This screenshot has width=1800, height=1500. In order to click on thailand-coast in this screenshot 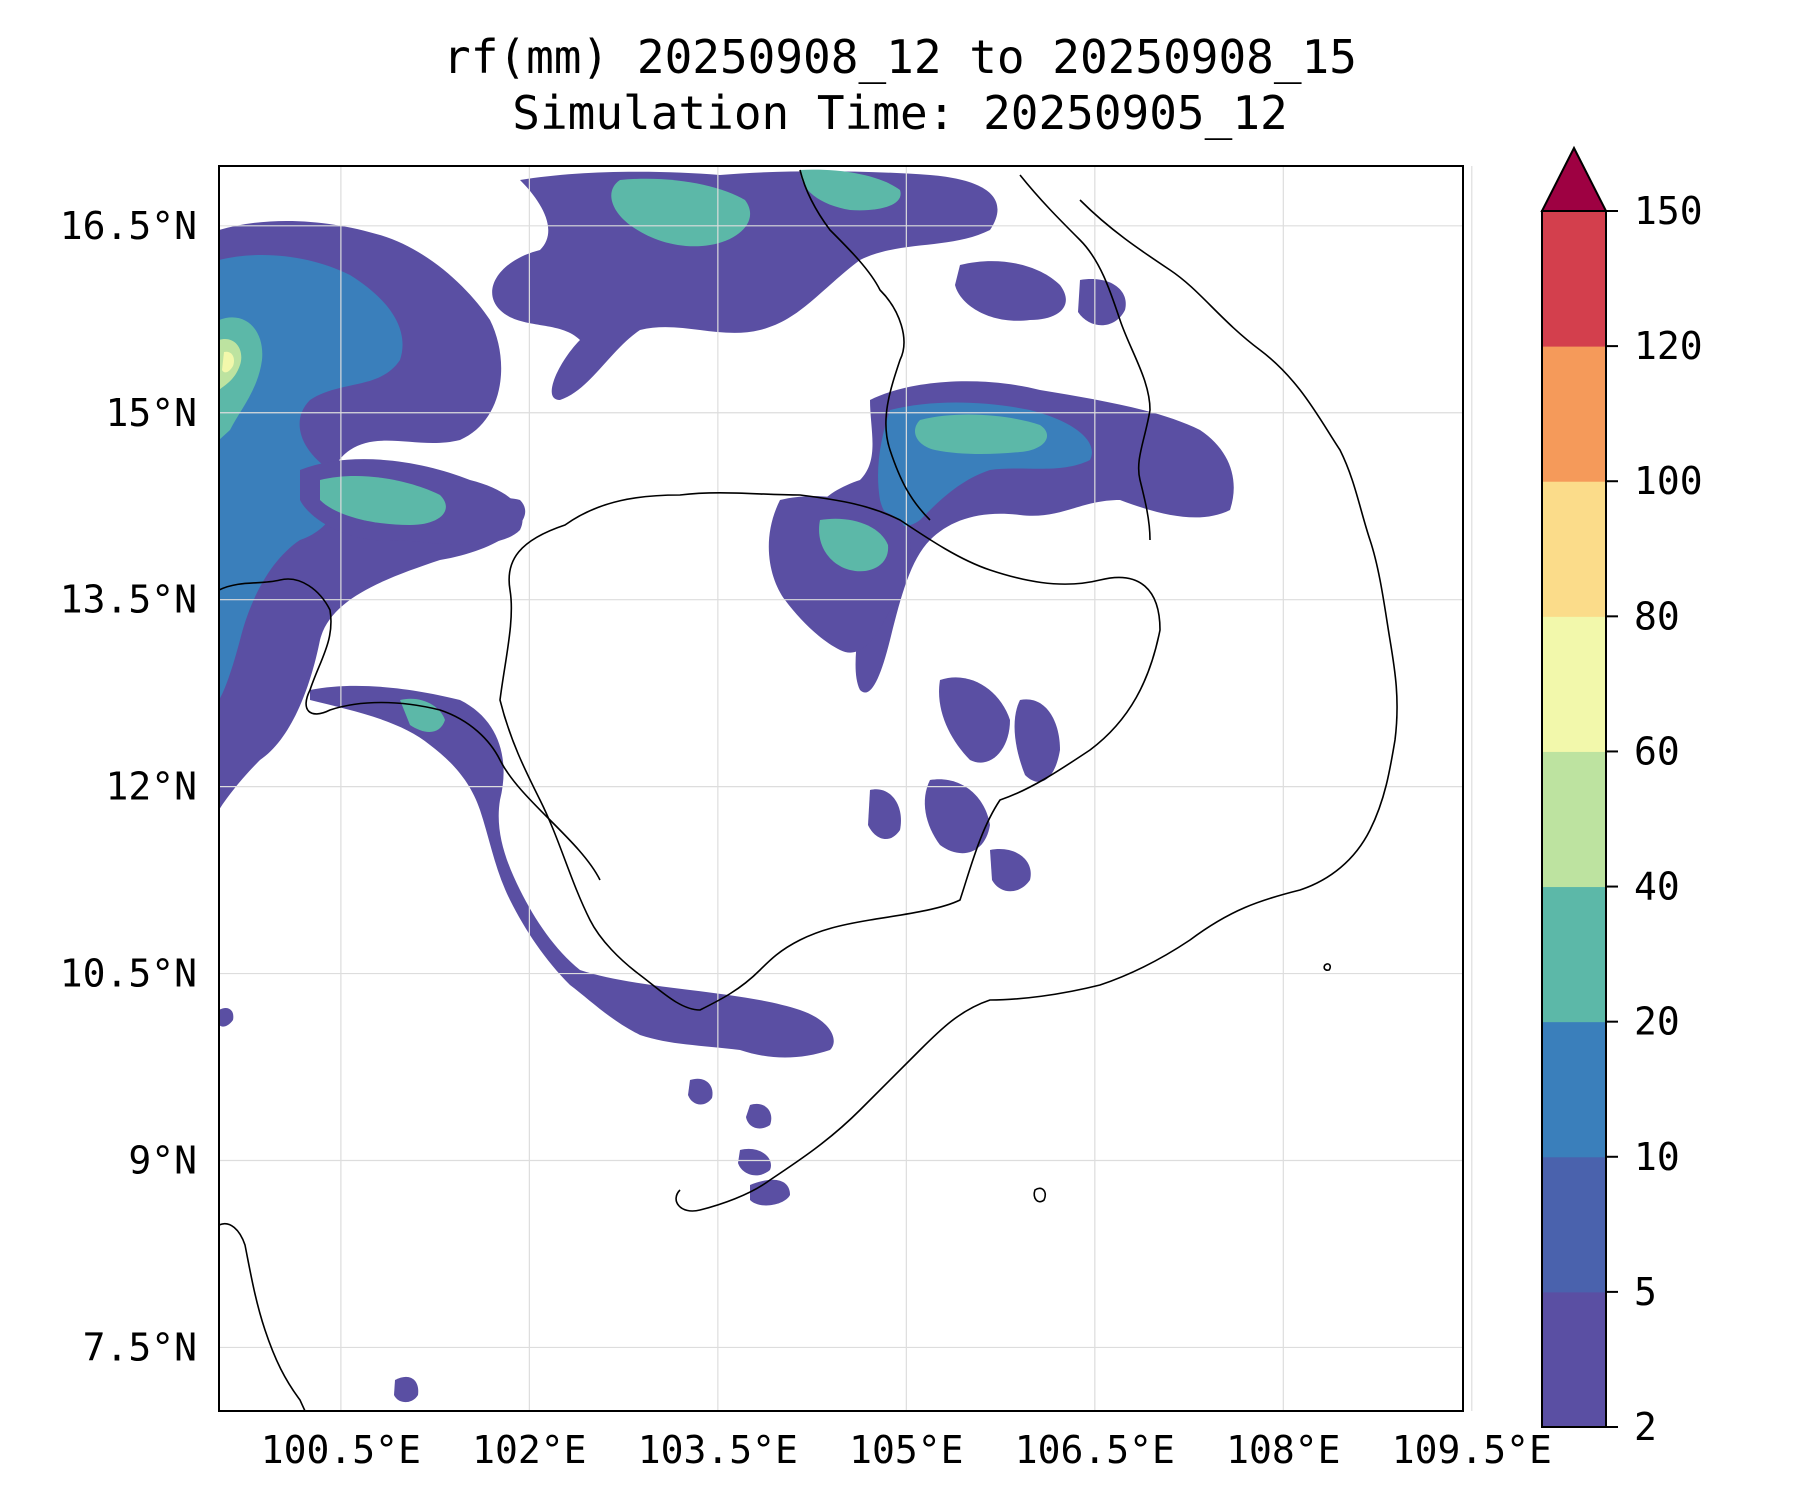, I will do `click(410, 729)`.